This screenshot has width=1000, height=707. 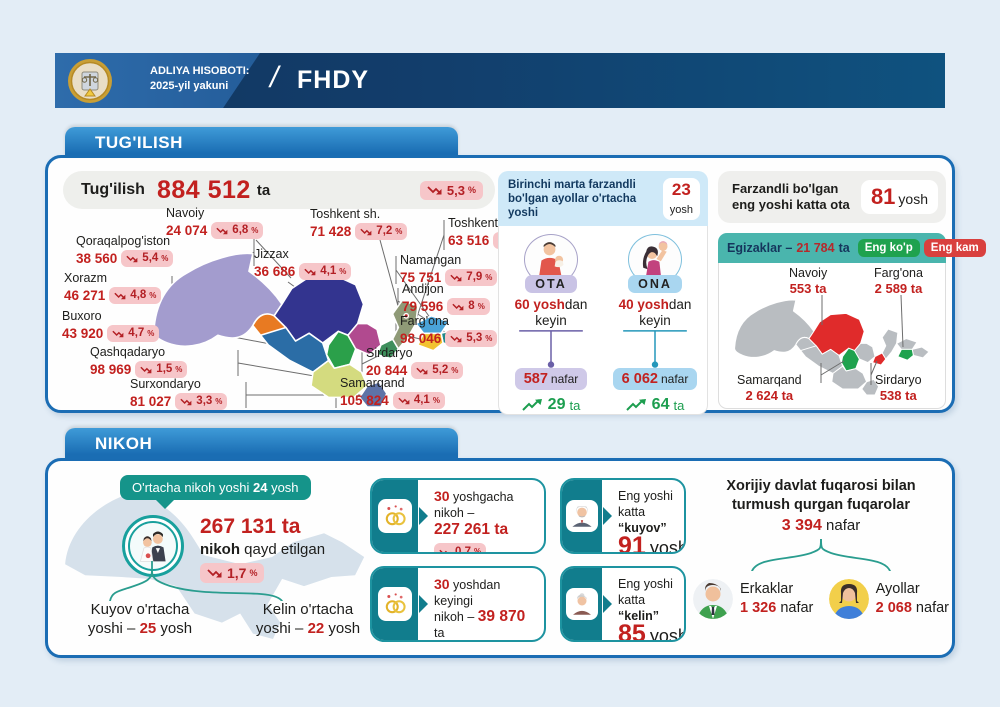 I want to click on old-man-icon, so click(x=582, y=516).